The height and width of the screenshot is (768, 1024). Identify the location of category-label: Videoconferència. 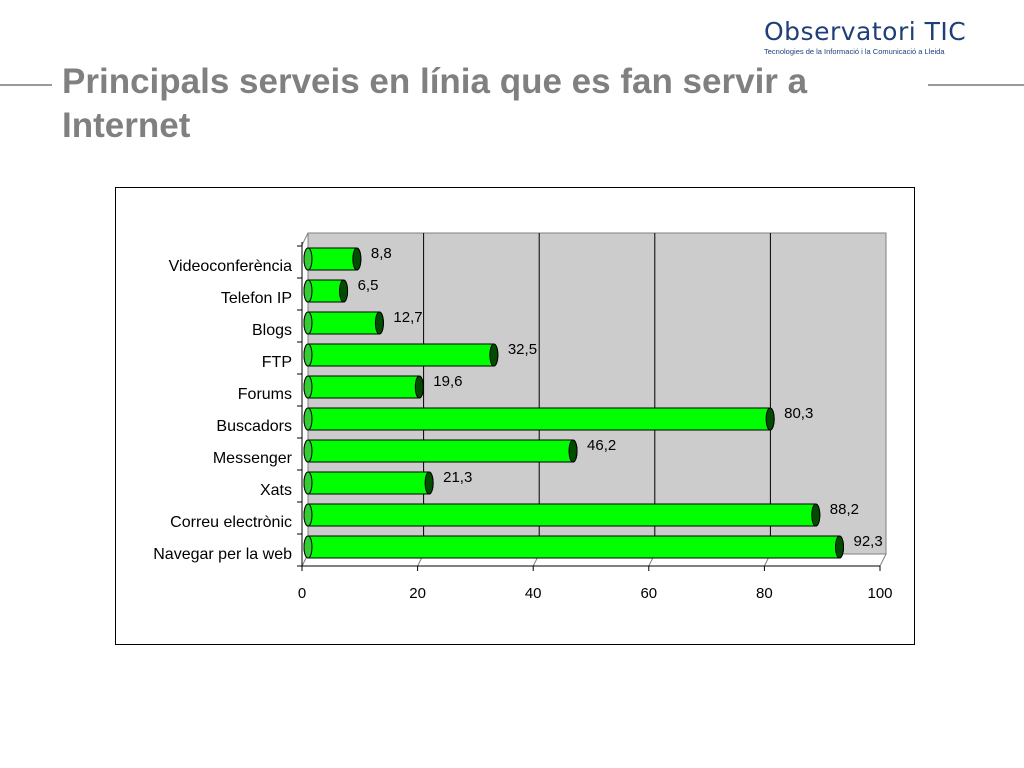
(230, 266).